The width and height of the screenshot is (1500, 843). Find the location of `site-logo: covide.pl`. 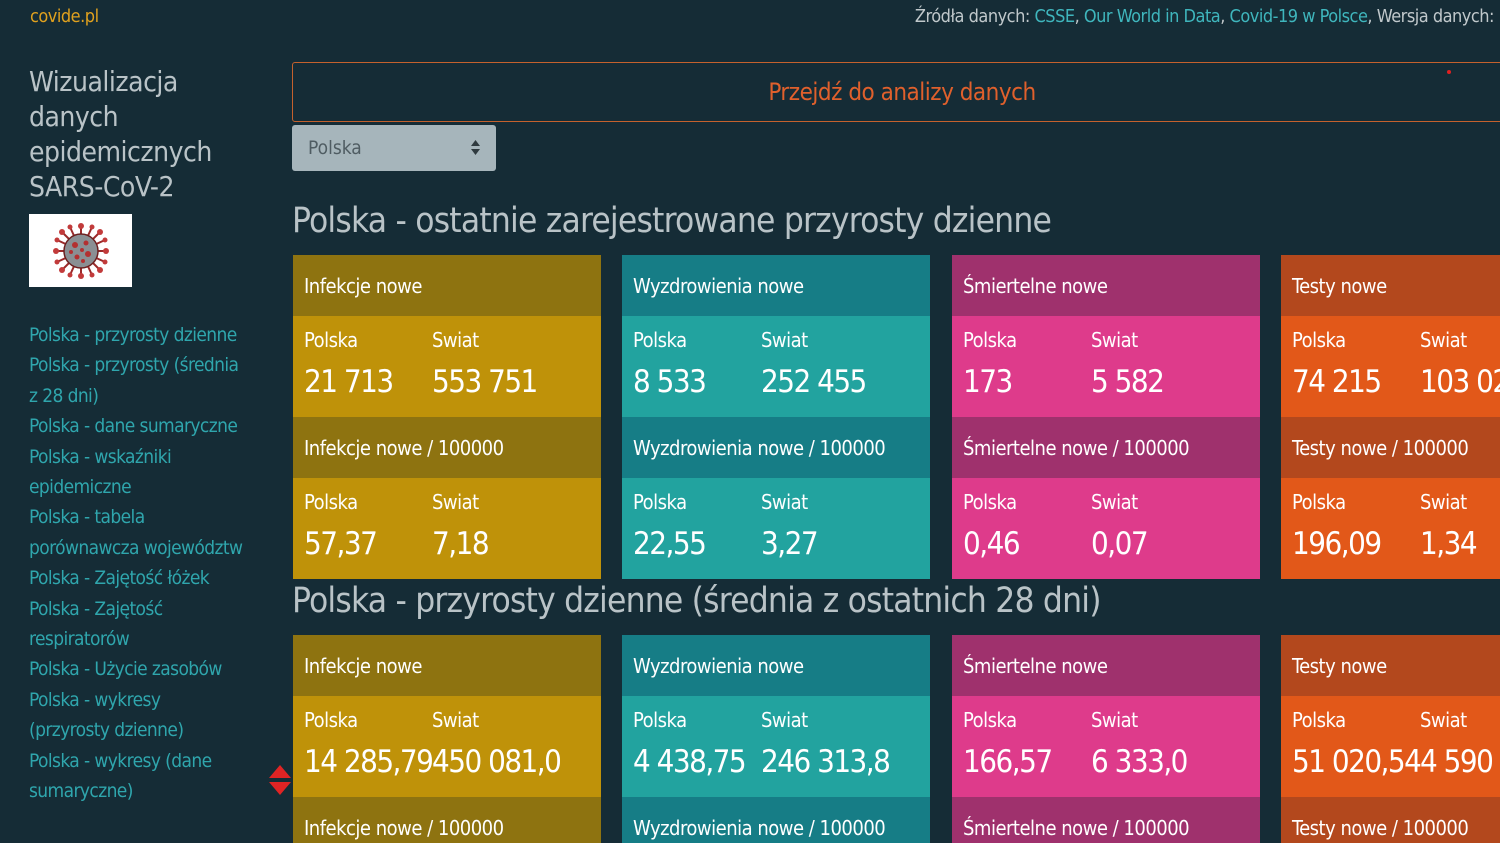

site-logo: covide.pl is located at coordinates (64, 16).